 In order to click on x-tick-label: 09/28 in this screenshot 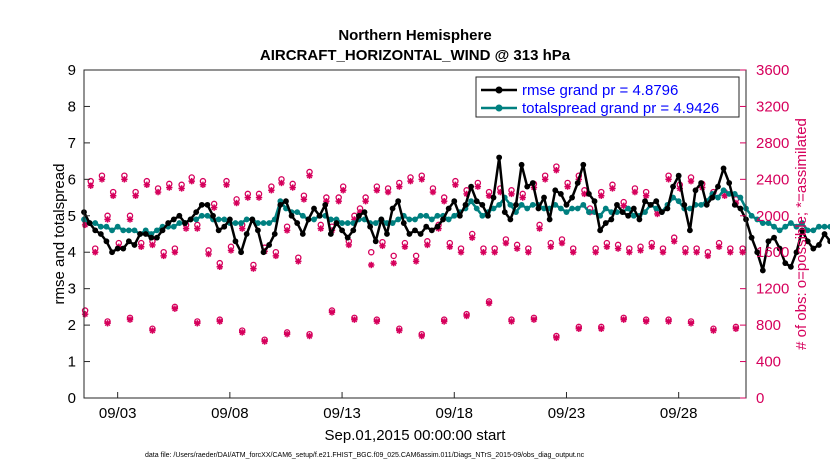, I will do `click(679, 413)`.